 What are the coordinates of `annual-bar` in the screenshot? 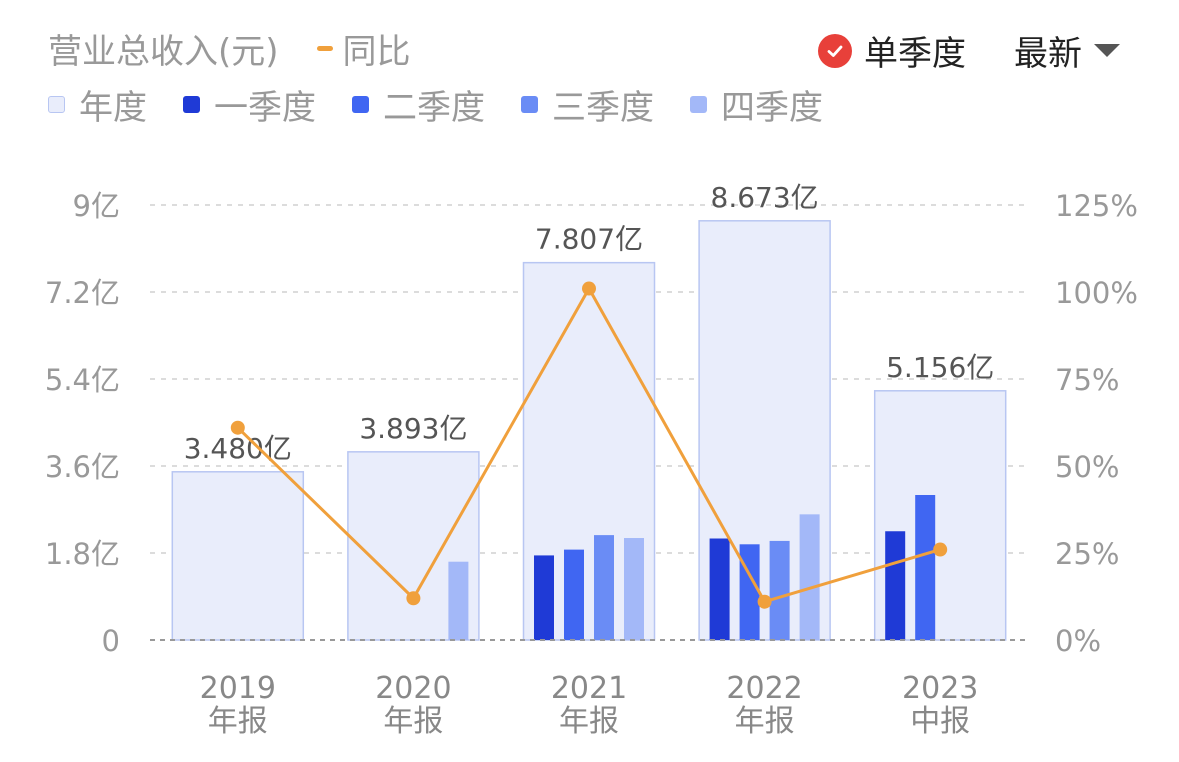 It's located at (238, 556).